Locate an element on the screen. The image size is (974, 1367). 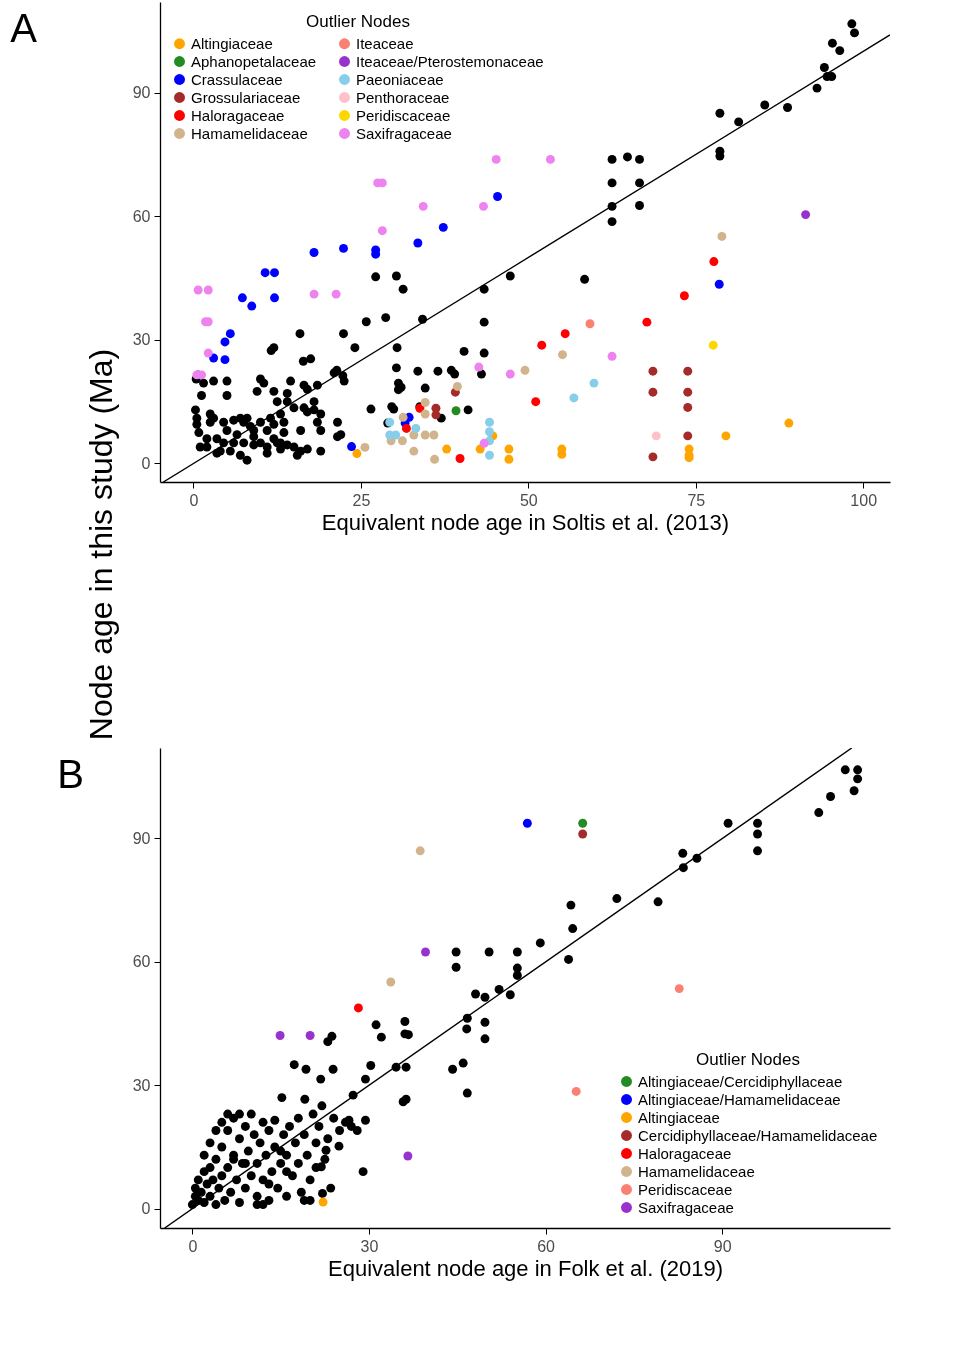
legend-label: Iteaceae/Pterostemonaceae is located at coordinates (450, 61).